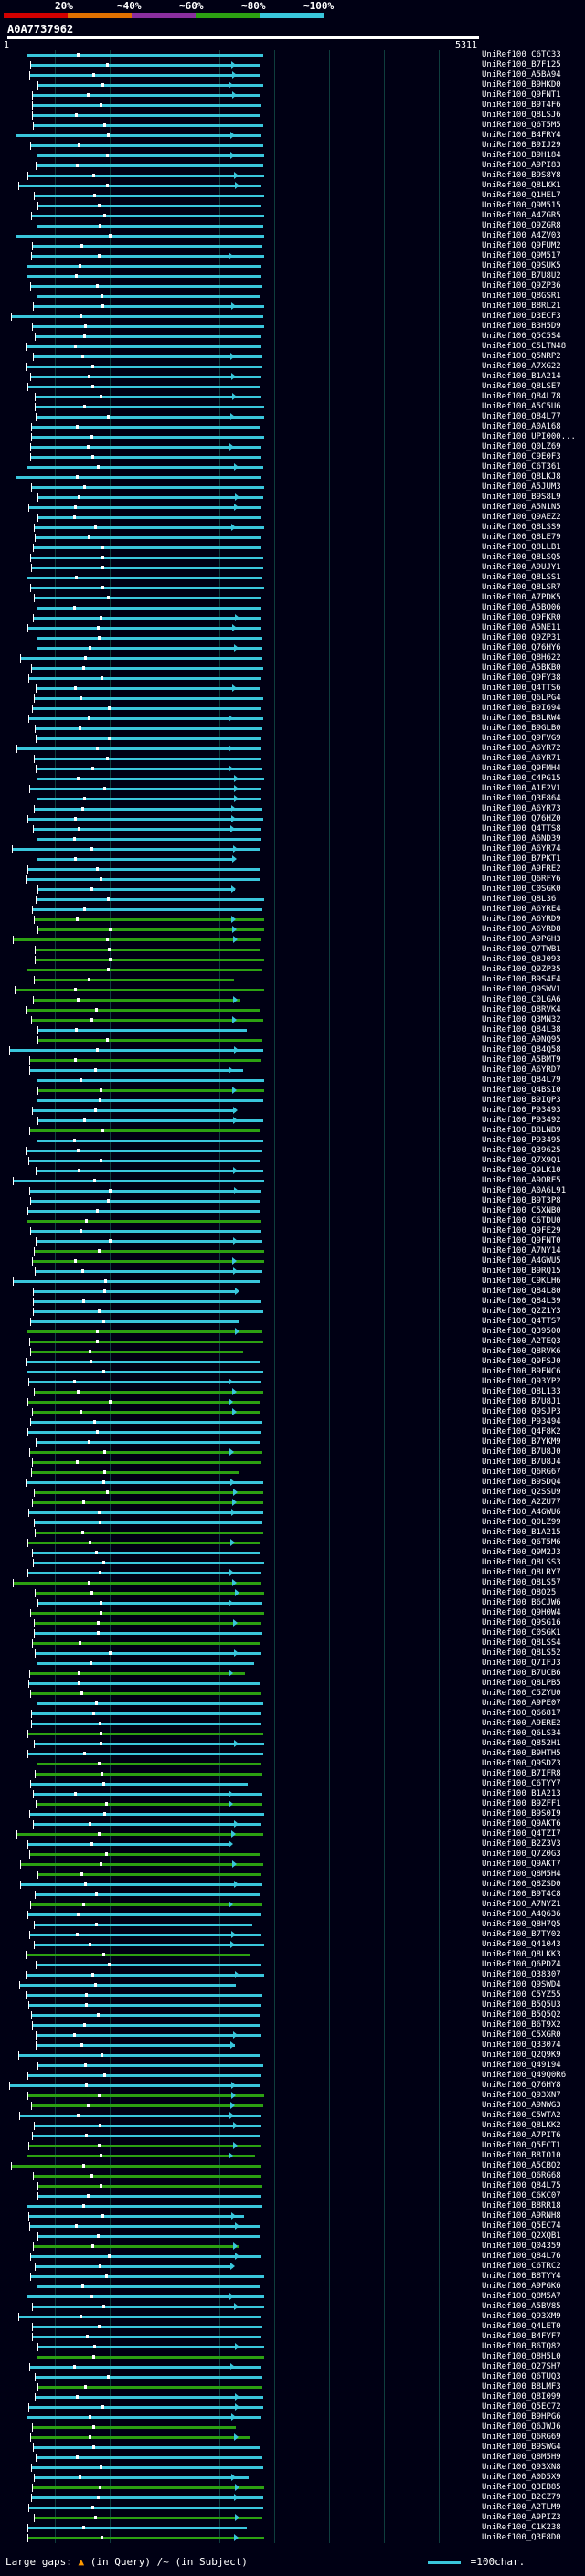 Image resolution: width=585 pixels, height=2576 pixels. What do you see at coordinates (521, 2366) in the screenshot?
I see `hit-label: UniRef100_Q27SH7` at bounding box center [521, 2366].